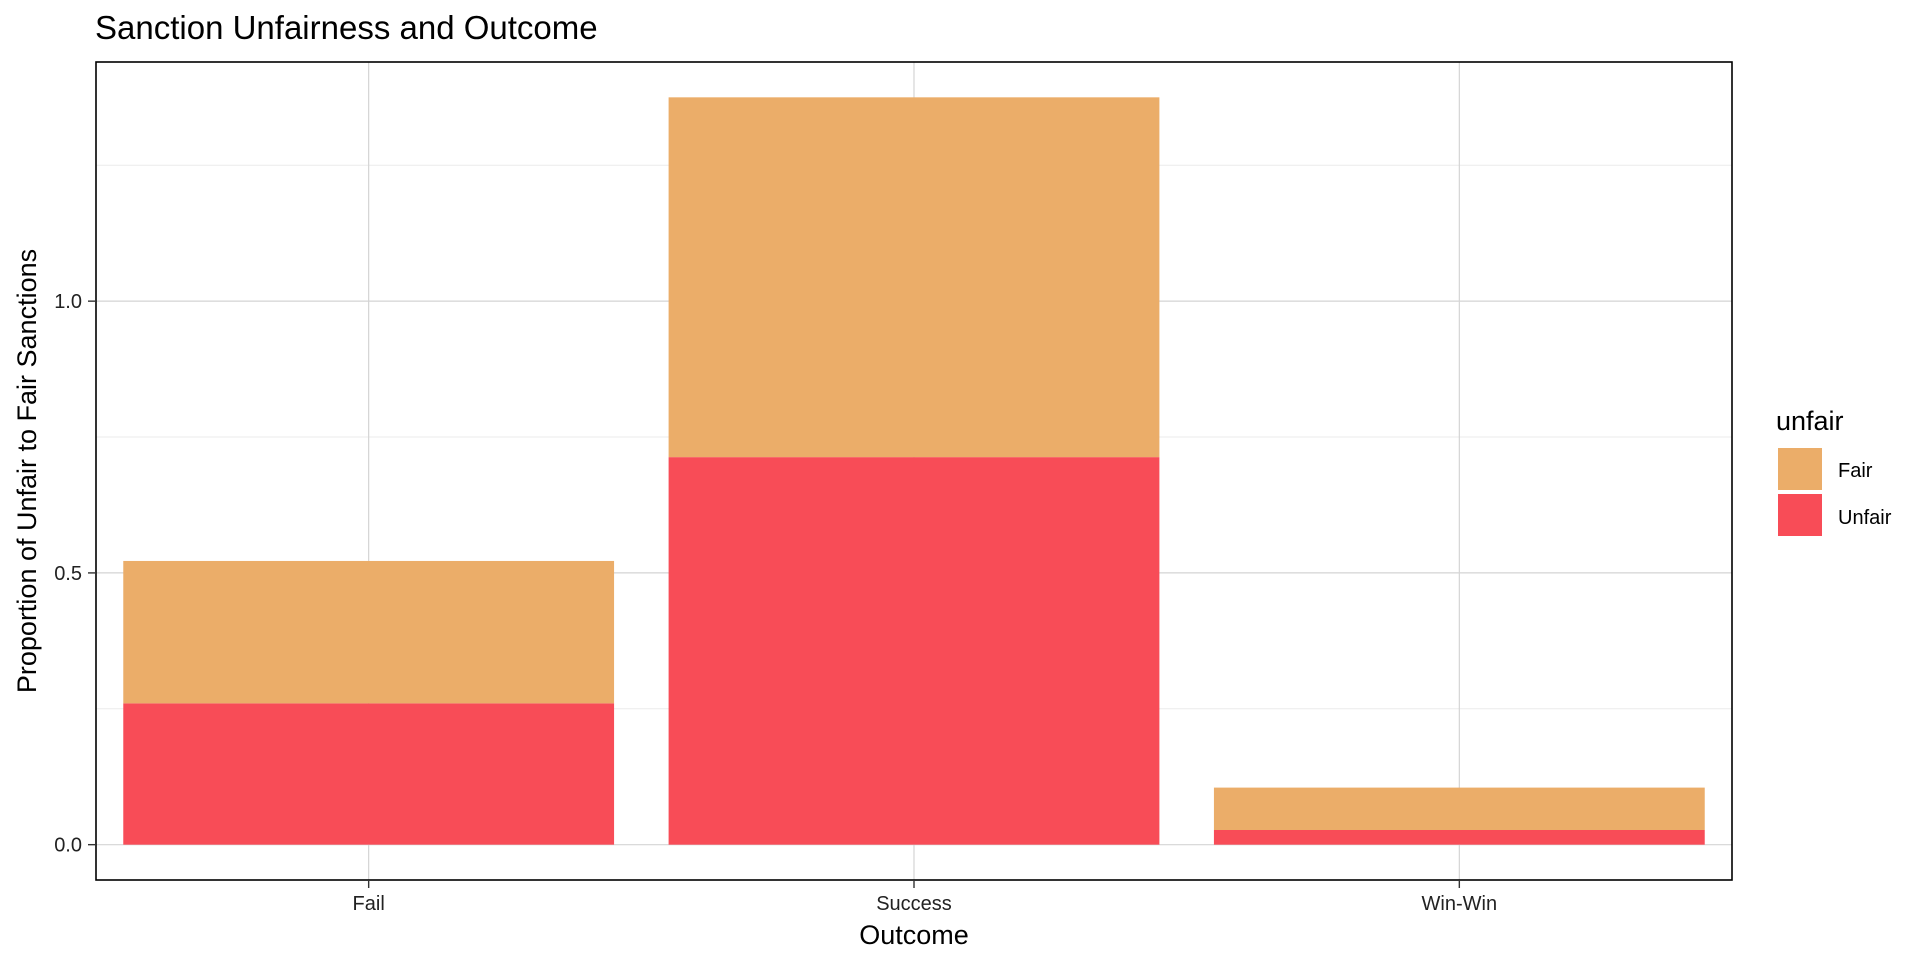 Image resolution: width=1920 pixels, height=960 pixels. What do you see at coordinates (1459, 837) in the screenshot?
I see `bar-win-win-unfair` at bounding box center [1459, 837].